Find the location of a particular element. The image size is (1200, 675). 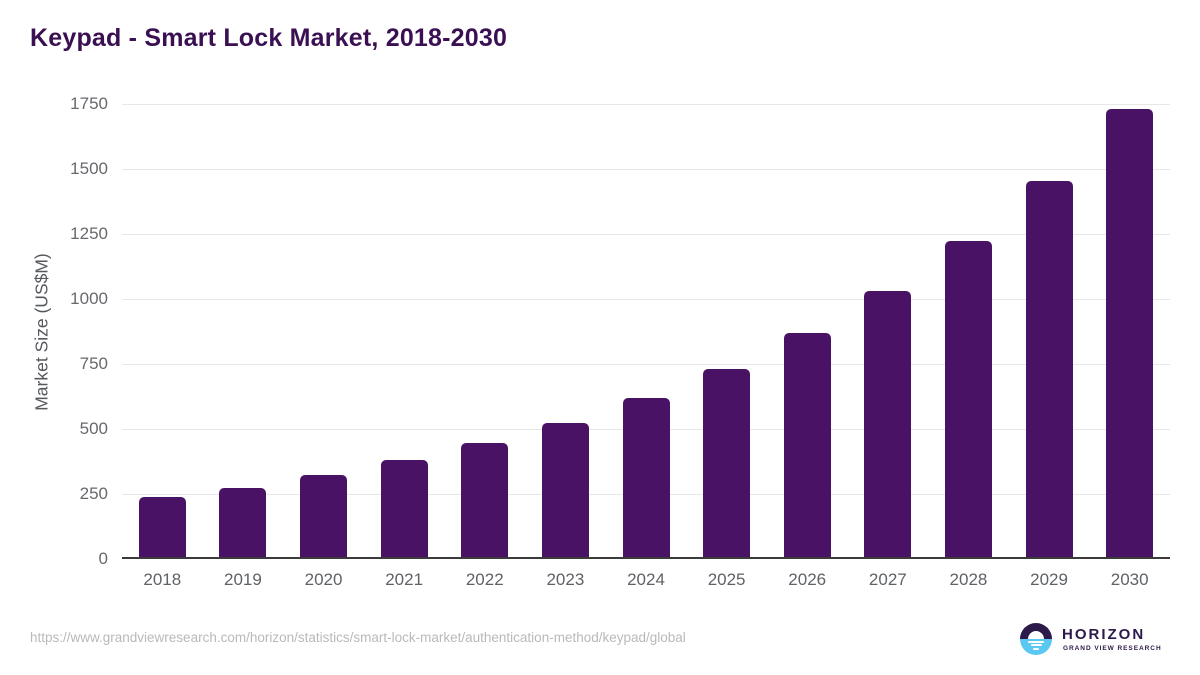

bar-2029 is located at coordinates (1049, 369).